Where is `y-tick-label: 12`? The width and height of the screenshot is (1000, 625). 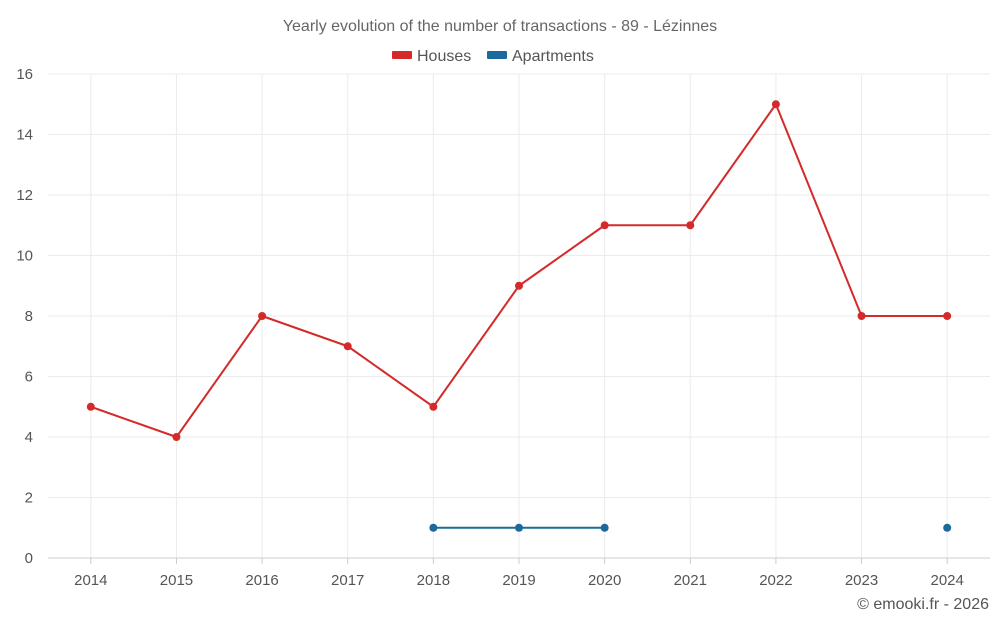
y-tick-label: 12 is located at coordinates (24, 195).